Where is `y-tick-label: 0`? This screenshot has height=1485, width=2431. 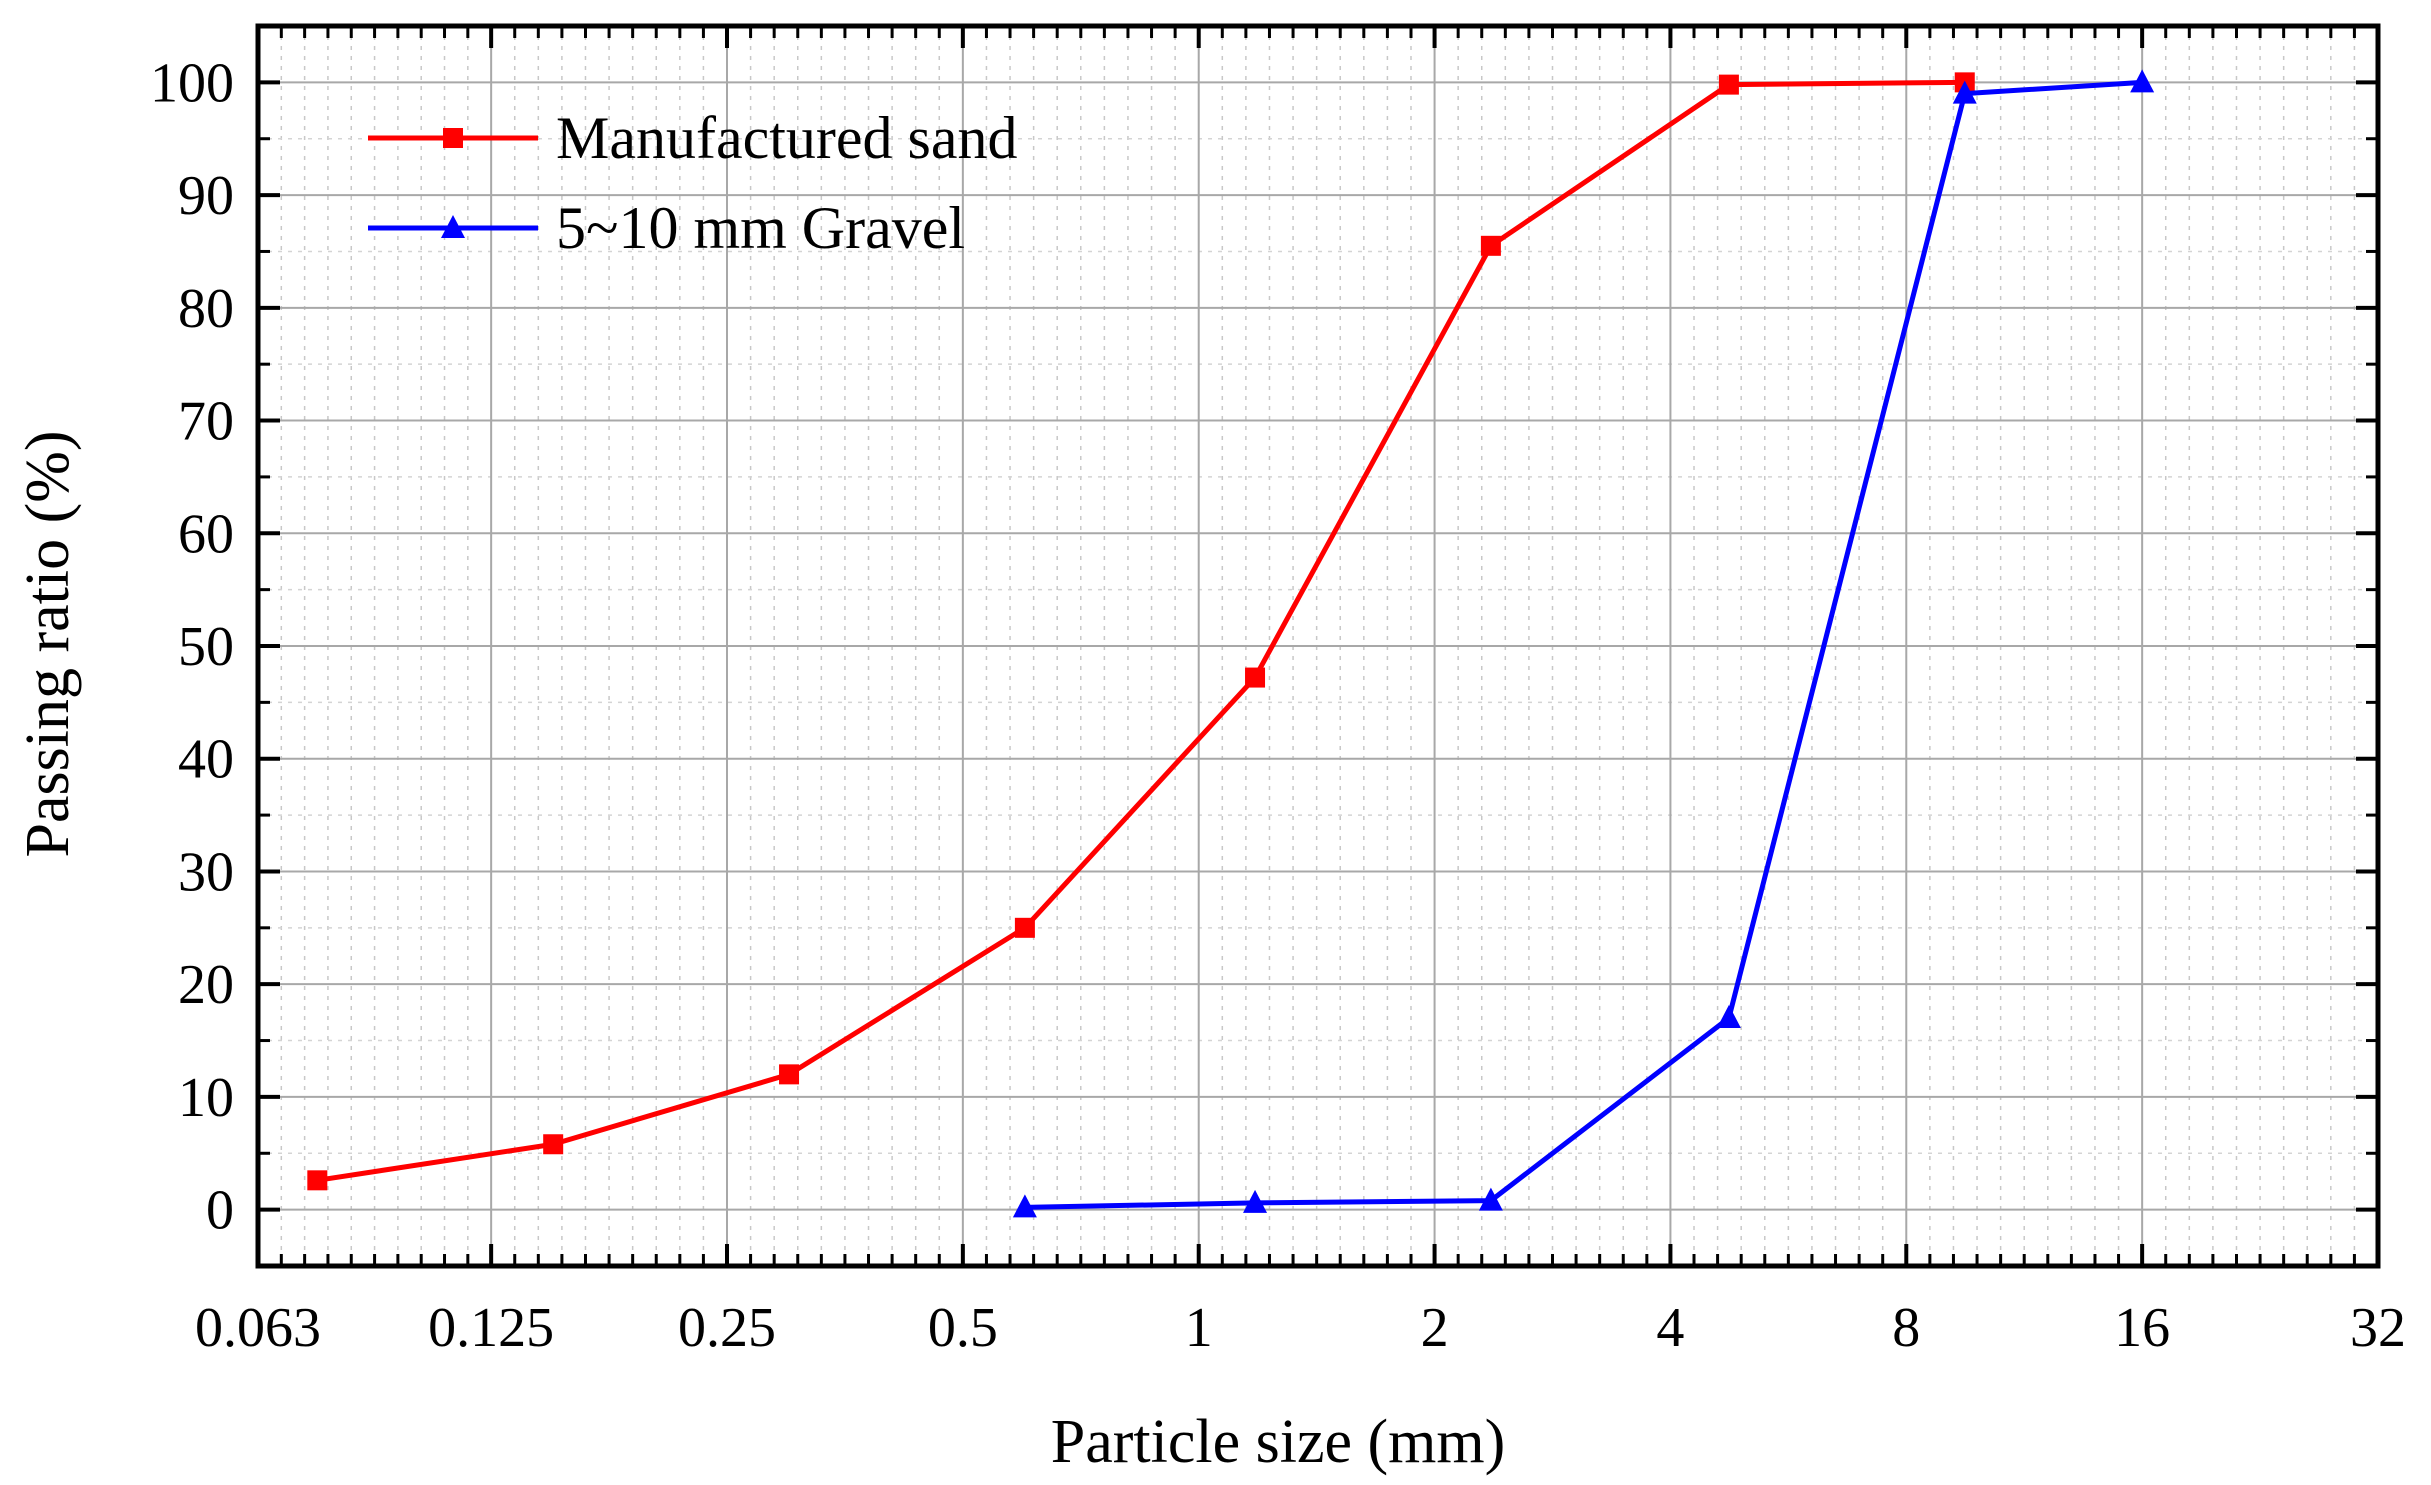 y-tick-label: 0 is located at coordinates (220, 1211).